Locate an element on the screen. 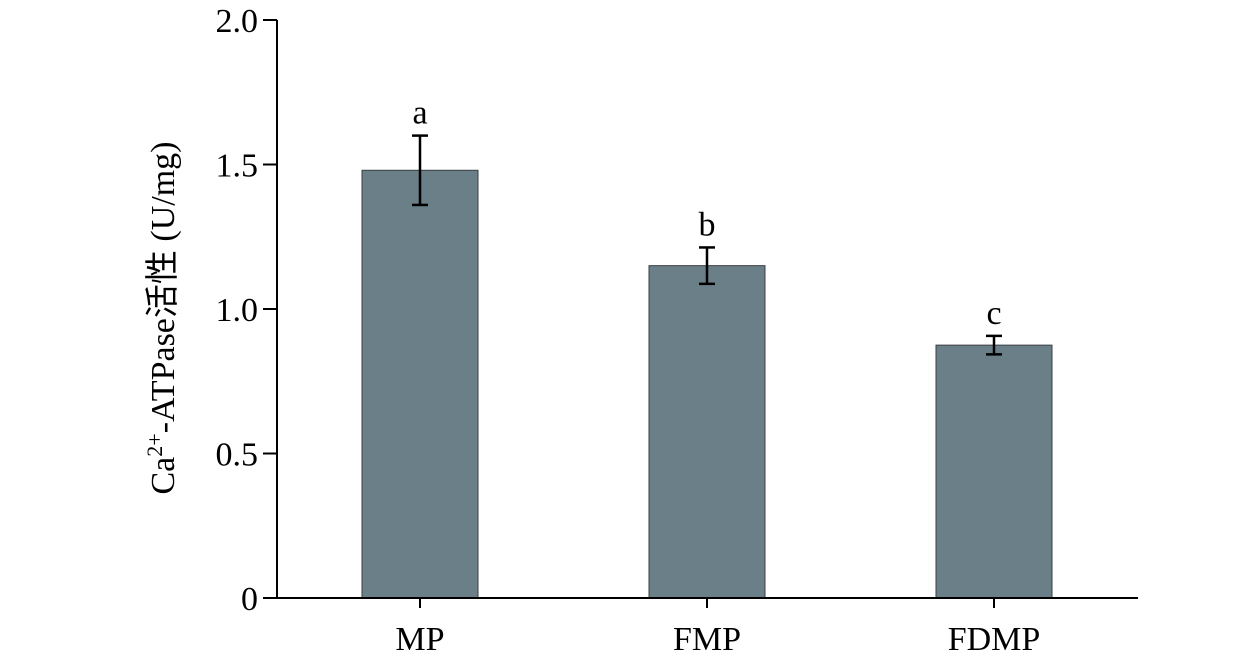 Image resolution: width=1260 pixels, height=663 pixels. significance-label: a is located at coordinates (419, 113).